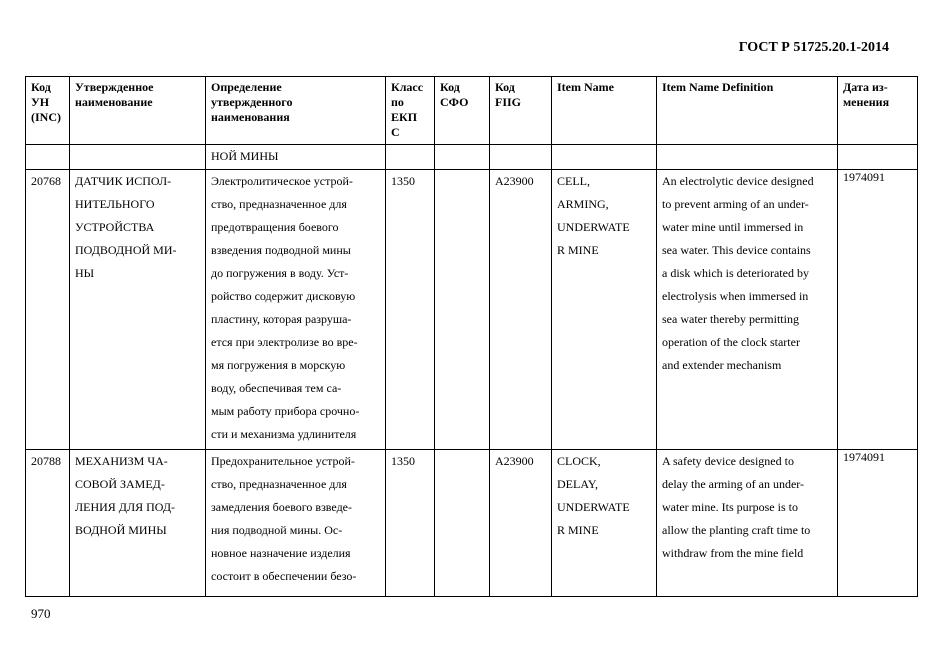 The width and height of the screenshot is (935, 661). I want to click on column-header: Утвержденное наименование, so click(137, 110).